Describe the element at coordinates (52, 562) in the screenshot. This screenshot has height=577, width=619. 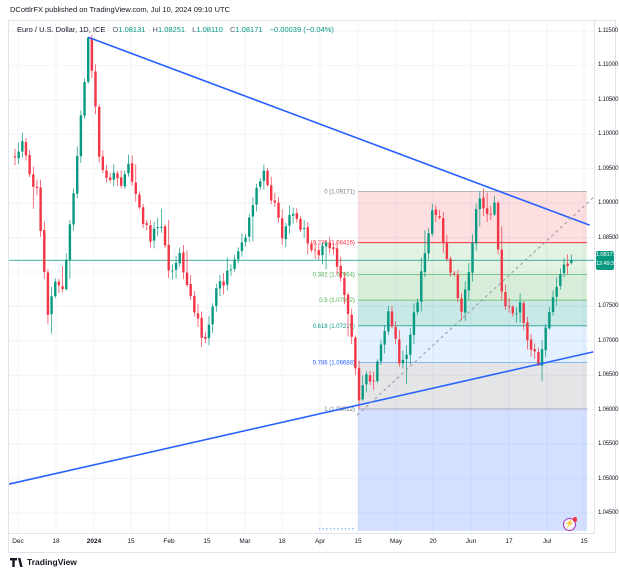
I see `tradingview-logo-text: TradingView` at that location.